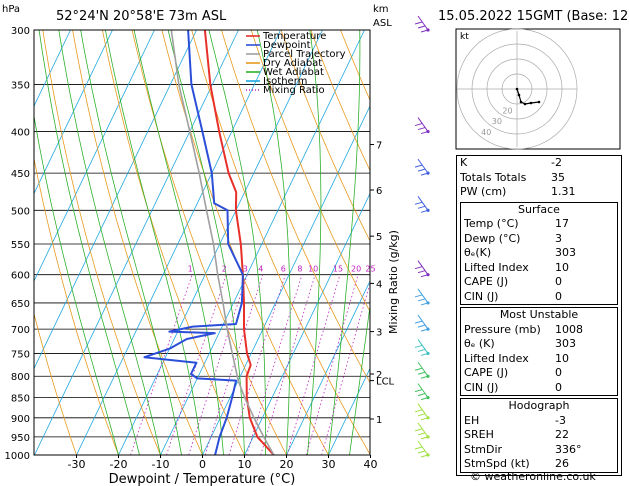 The image size is (629, 486). I want to click on index-value: 26, so click(562, 463).